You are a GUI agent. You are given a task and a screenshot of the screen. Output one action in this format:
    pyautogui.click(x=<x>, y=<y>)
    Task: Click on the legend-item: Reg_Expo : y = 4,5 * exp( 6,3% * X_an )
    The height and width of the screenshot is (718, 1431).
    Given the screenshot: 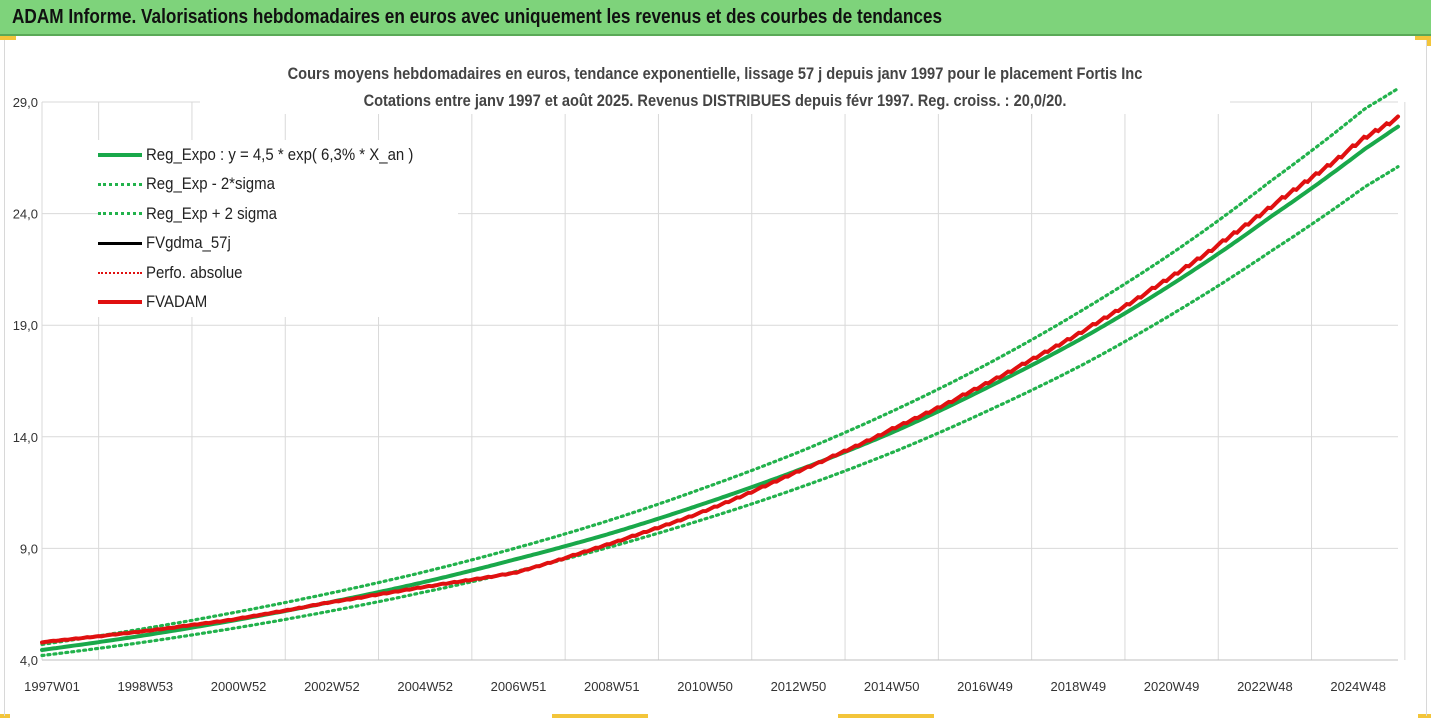 What is the action you would take?
    pyautogui.click(x=278, y=155)
    